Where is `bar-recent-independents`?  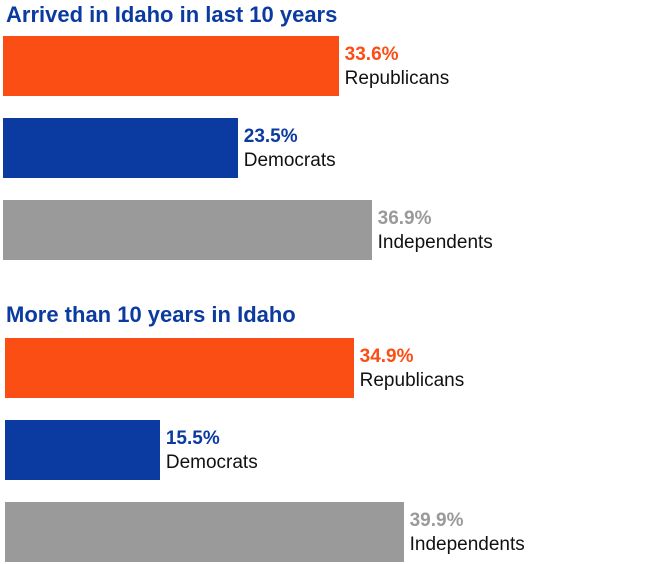 bar-recent-independents is located at coordinates (187, 230).